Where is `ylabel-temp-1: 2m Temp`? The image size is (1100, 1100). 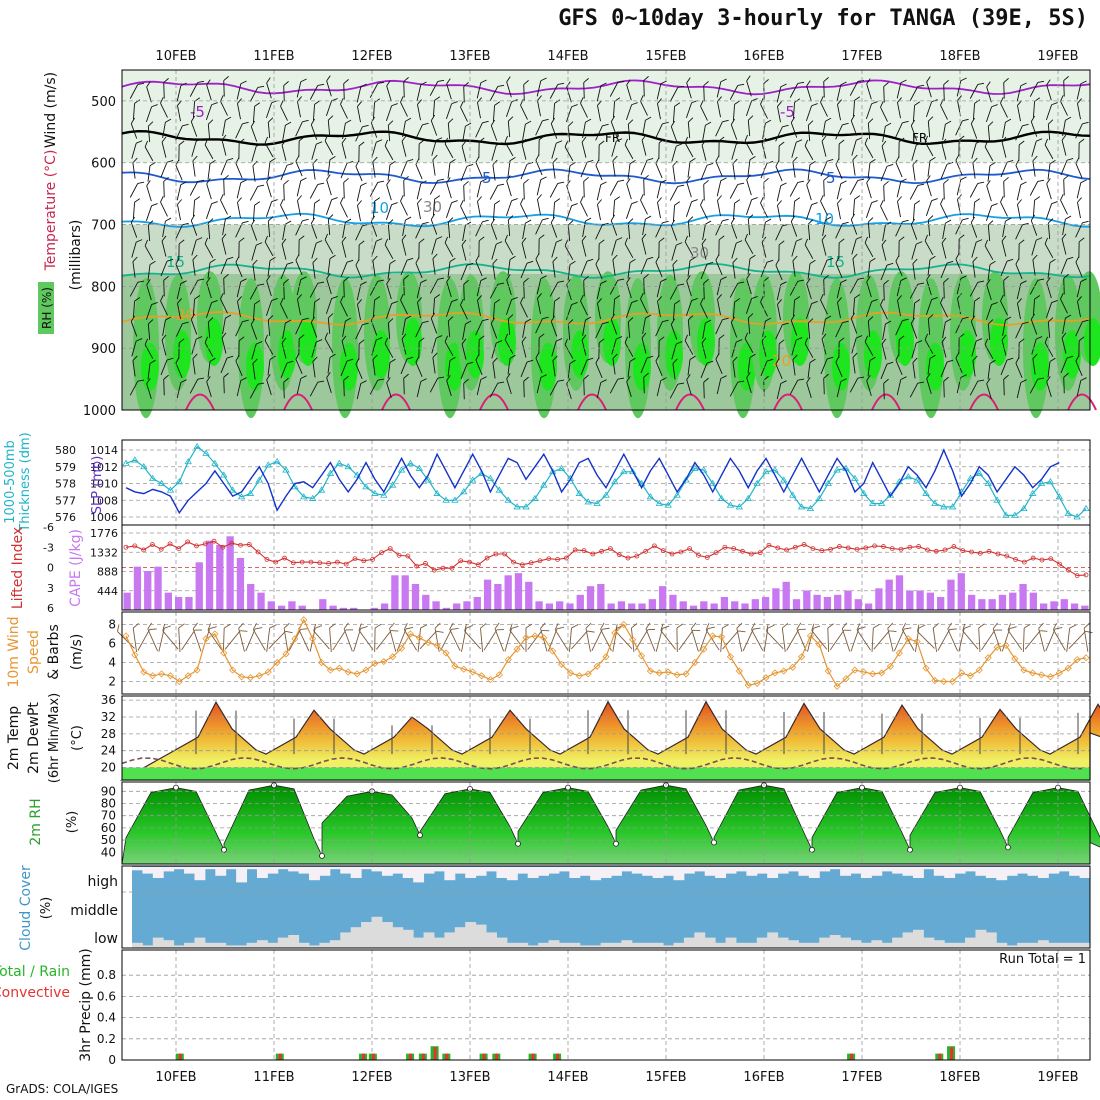
ylabel-temp-1: 2m Temp is located at coordinates (14, 738).